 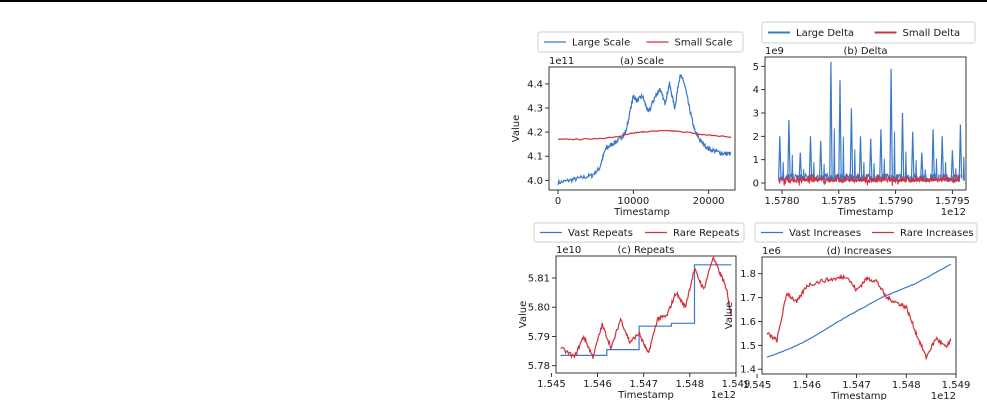 I want to click on panel-title: (c) Repeats, so click(x=646, y=250).